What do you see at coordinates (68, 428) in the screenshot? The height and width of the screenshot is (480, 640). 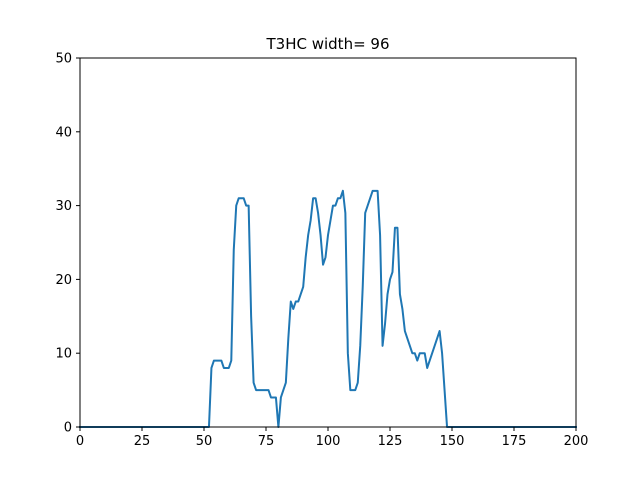 I see `y-tick-label: 0` at bounding box center [68, 428].